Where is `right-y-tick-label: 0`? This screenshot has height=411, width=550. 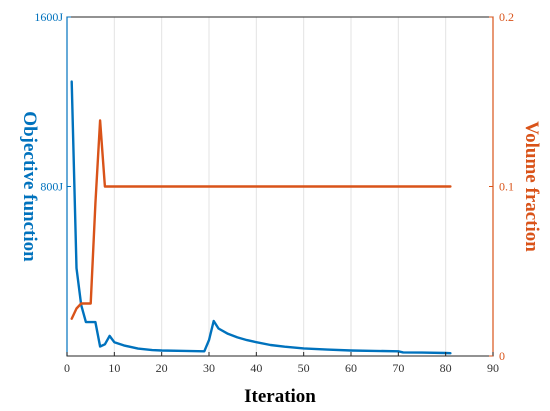
right-y-tick-label: 0 is located at coordinates (502, 356).